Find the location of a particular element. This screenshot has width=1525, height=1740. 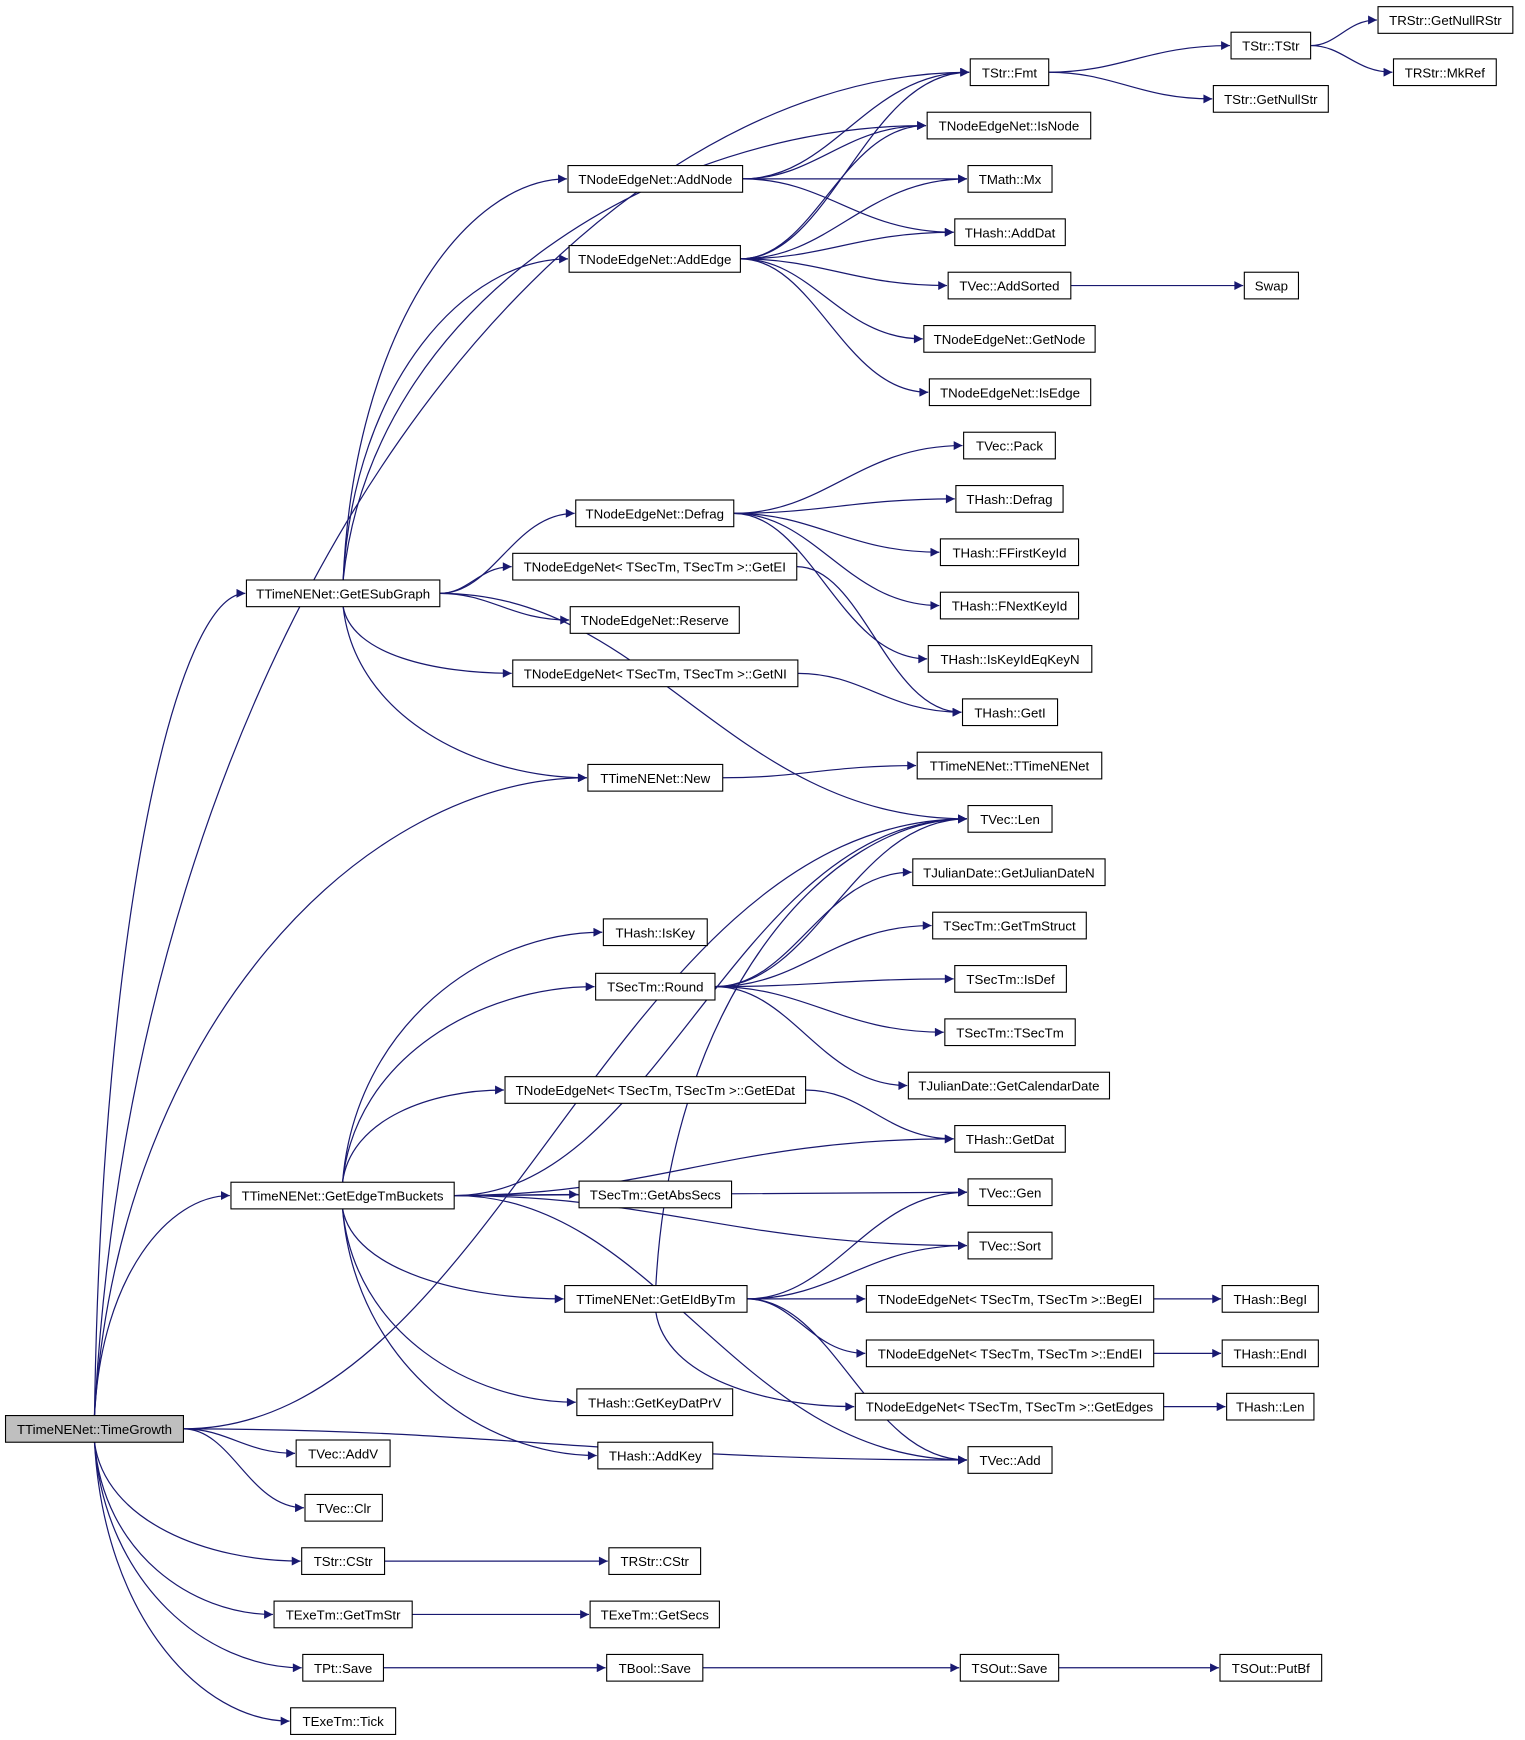

node-ttimenenet-ttimenenet: TTimeNENet::TTimeNENet is located at coordinates (1009, 765).